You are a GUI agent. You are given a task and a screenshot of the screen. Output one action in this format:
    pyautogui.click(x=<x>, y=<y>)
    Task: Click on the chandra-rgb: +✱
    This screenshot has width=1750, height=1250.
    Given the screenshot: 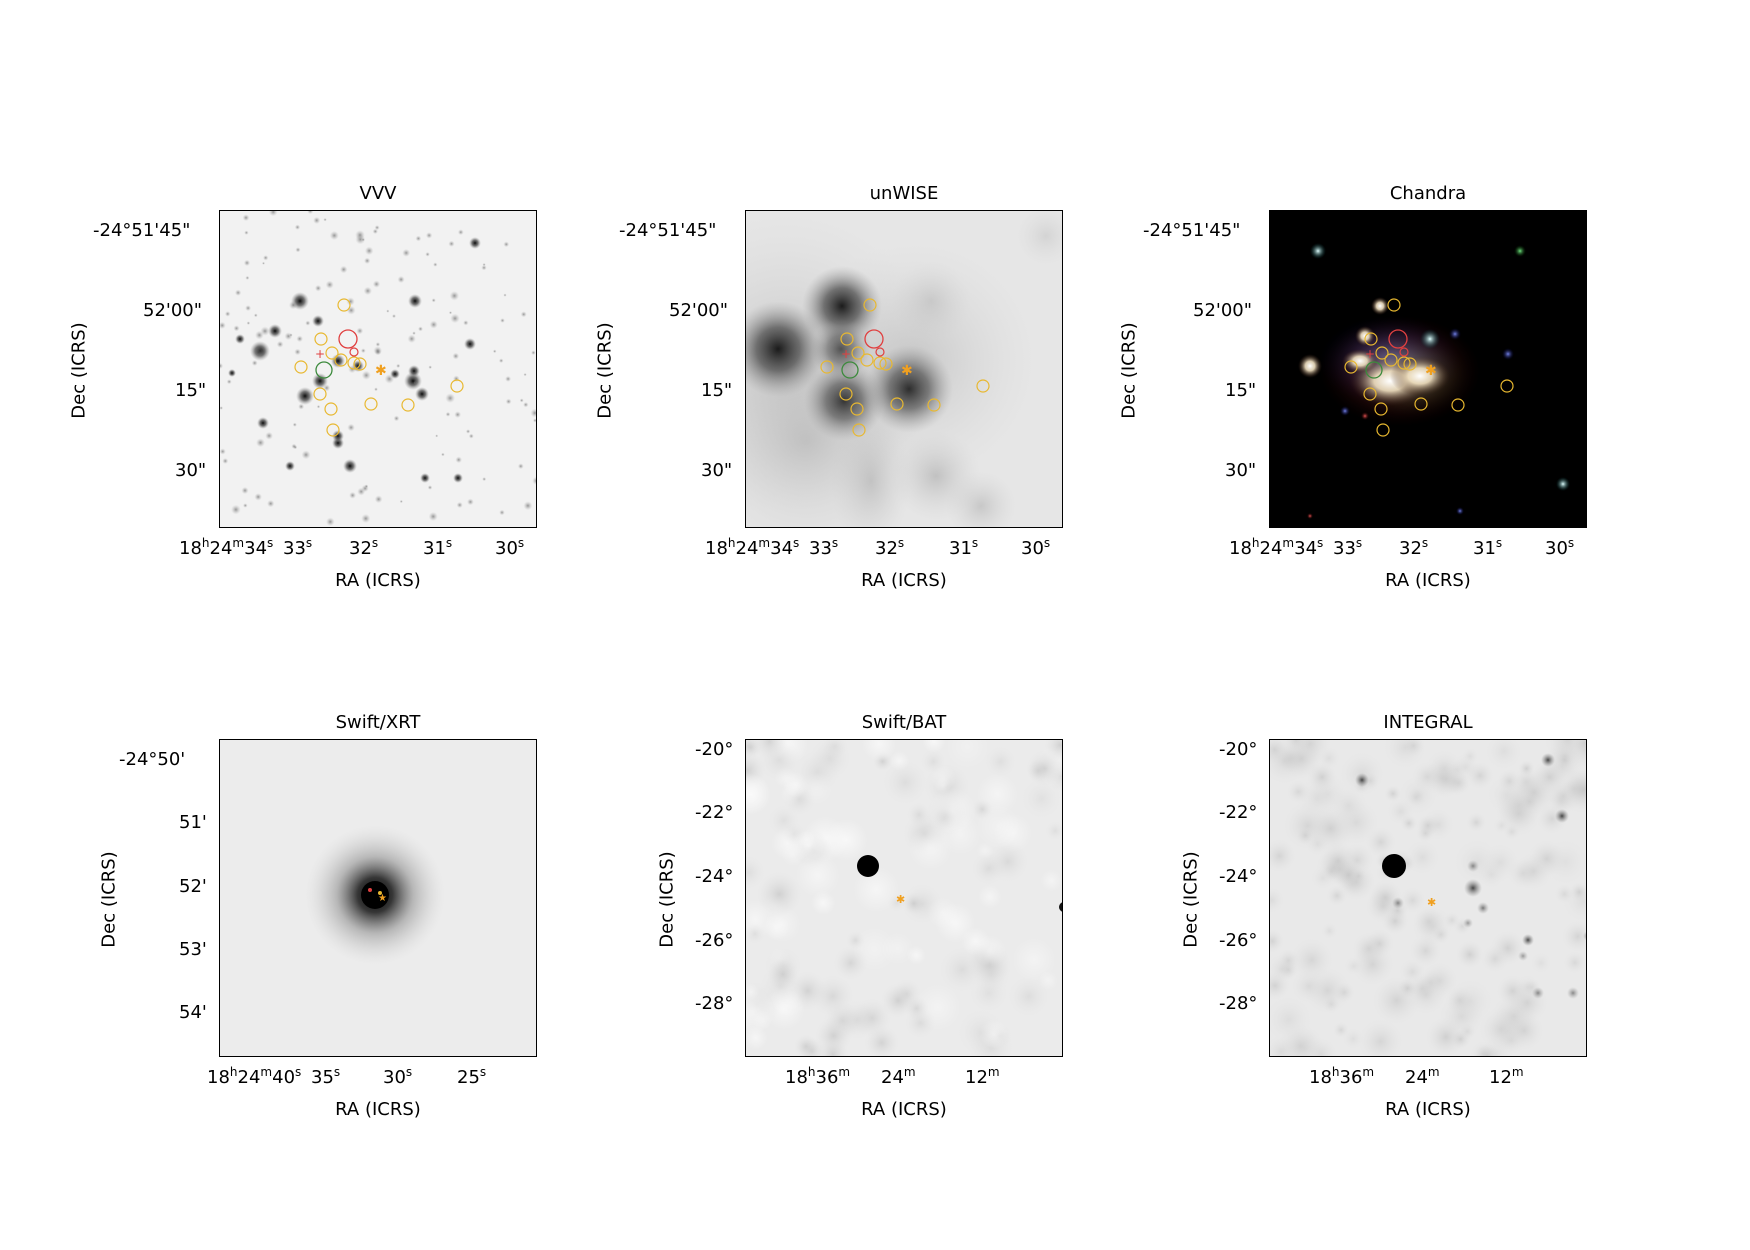 What is the action you would take?
    pyautogui.click(x=1434, y=381)
    